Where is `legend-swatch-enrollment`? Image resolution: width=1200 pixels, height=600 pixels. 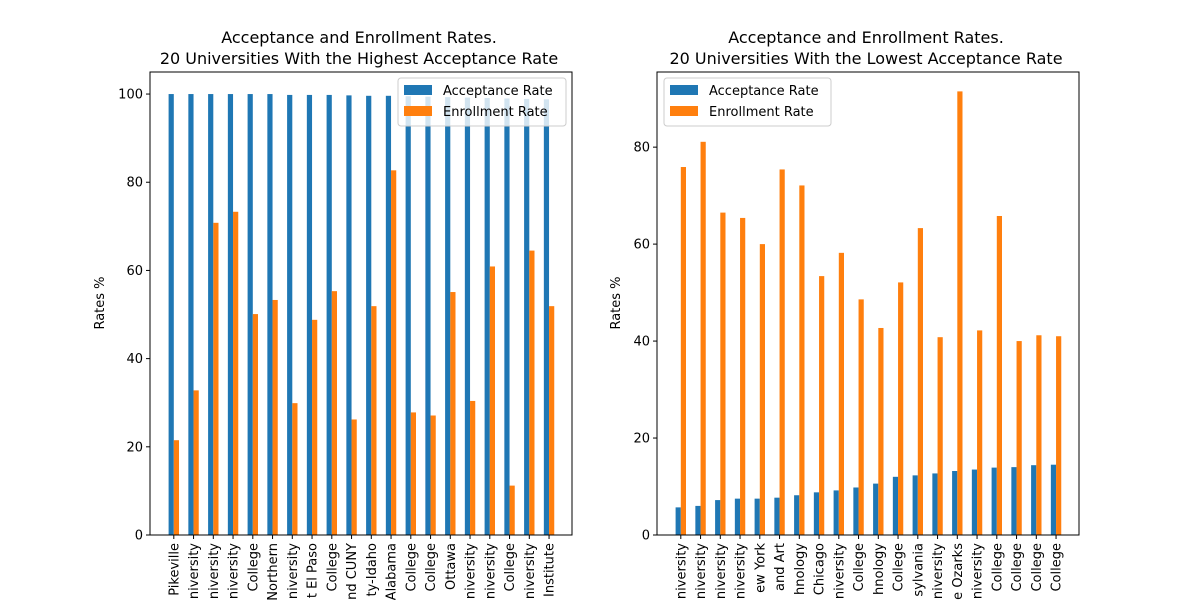 legend-swatch-enrollment is located at coordinates (418, 111).